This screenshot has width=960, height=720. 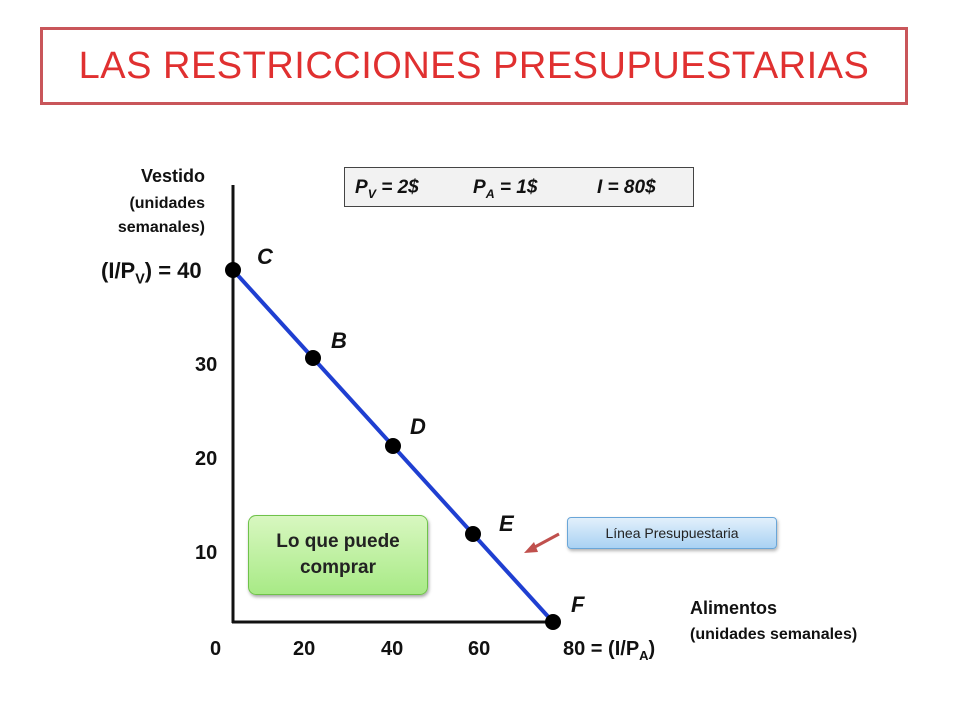 I want to click on x-tick-20: 20, so click(x=304, y=649).